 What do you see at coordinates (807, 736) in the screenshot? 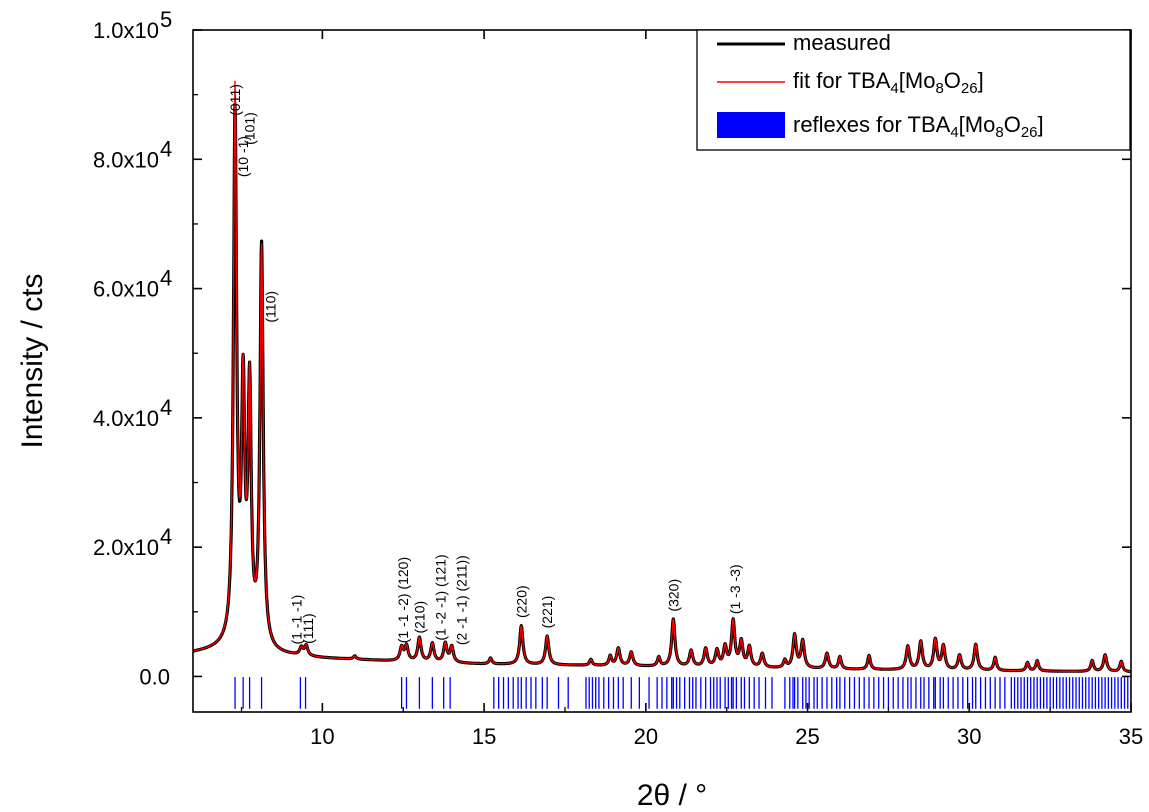
I see `x-tick-label: 25` at bounding box center [807, 736].